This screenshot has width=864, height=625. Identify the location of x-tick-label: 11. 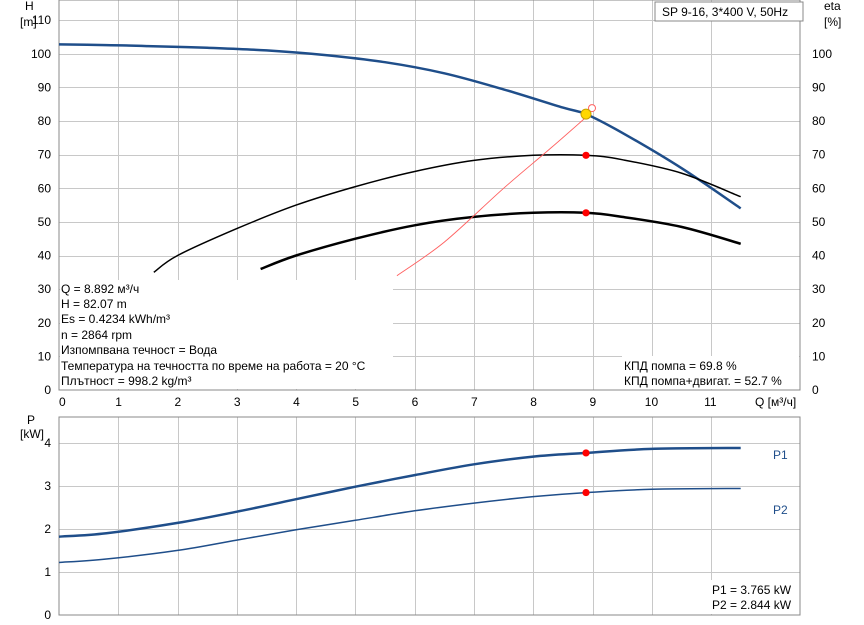
(710, 402).